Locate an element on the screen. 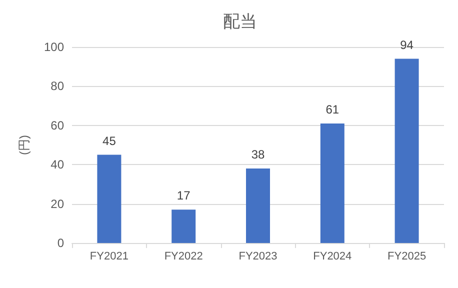 Image resolution: width=458 pixels, height=288 pixels. y-tick-label: 60 is located at coordinates (57, 125).